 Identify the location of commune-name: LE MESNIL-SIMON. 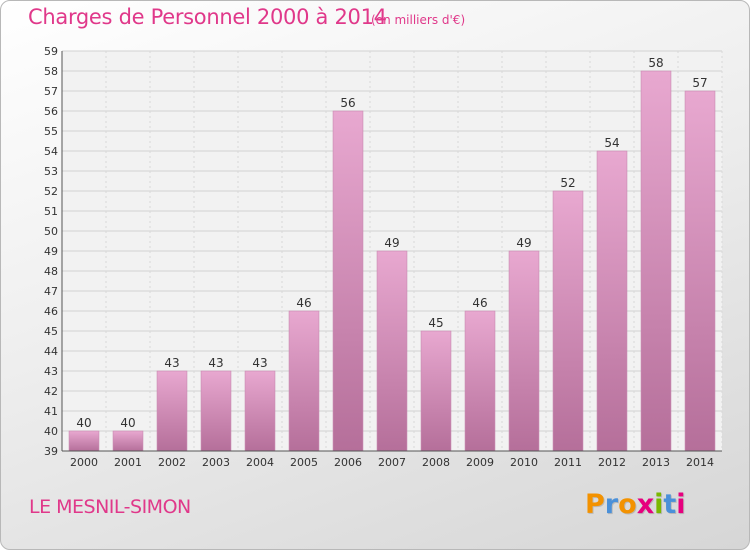
(110, 507).